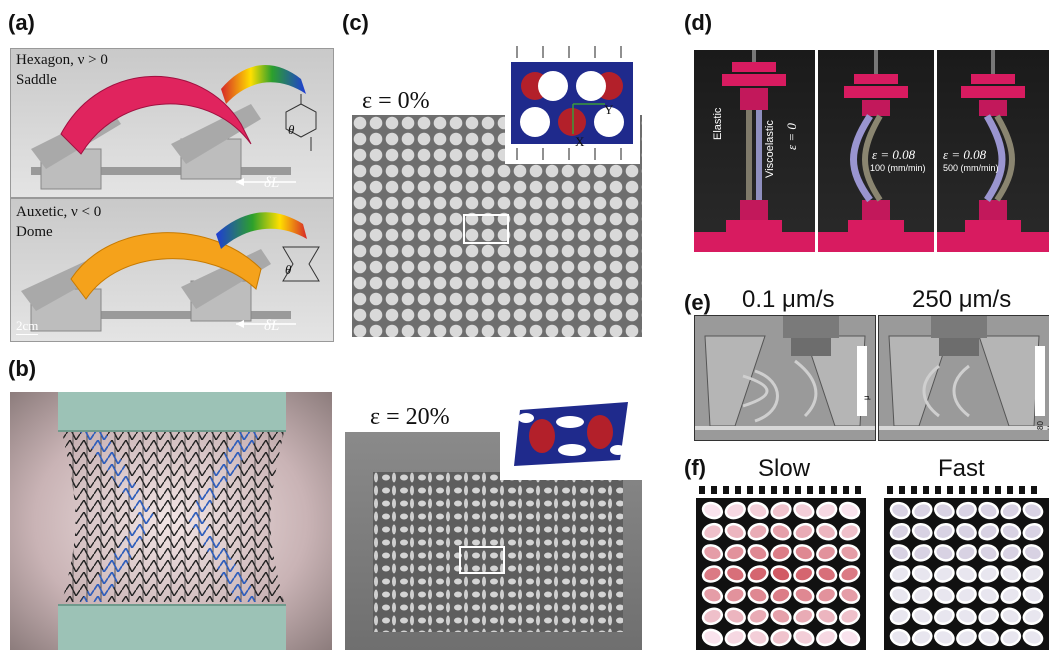 The width and height of the screenshot is (1049, 653). Describe the element at coordinates (784, 468) in the screenshot. I see `slow-label: Slow` at that location.